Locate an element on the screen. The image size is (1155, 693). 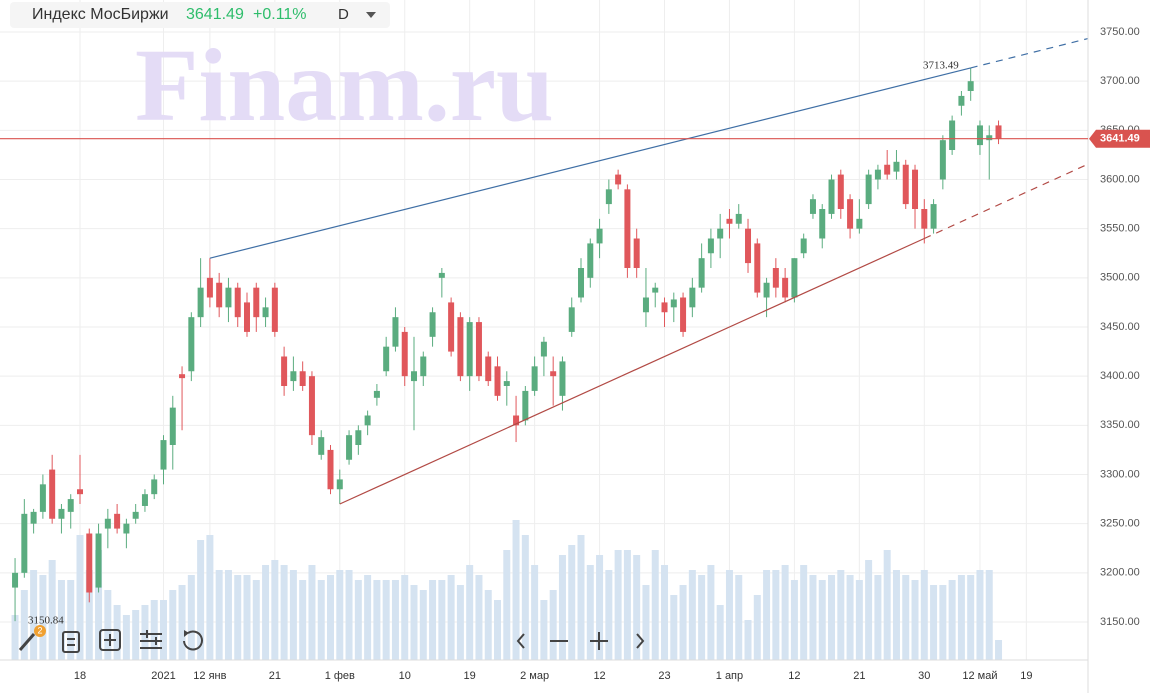
trend-annotation: 3713.49 is located at coordinates (941, 65).